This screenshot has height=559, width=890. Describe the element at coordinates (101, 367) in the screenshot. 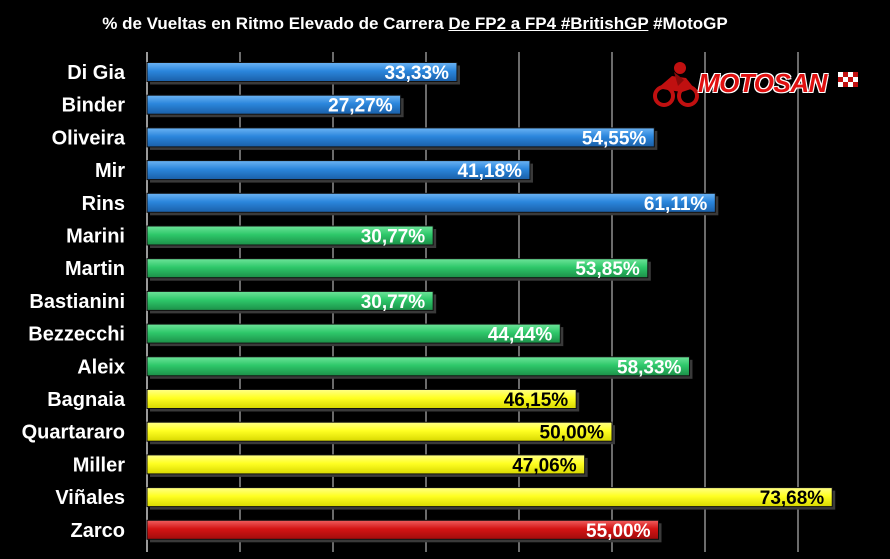

I see `category-label: Aleix` at that location.